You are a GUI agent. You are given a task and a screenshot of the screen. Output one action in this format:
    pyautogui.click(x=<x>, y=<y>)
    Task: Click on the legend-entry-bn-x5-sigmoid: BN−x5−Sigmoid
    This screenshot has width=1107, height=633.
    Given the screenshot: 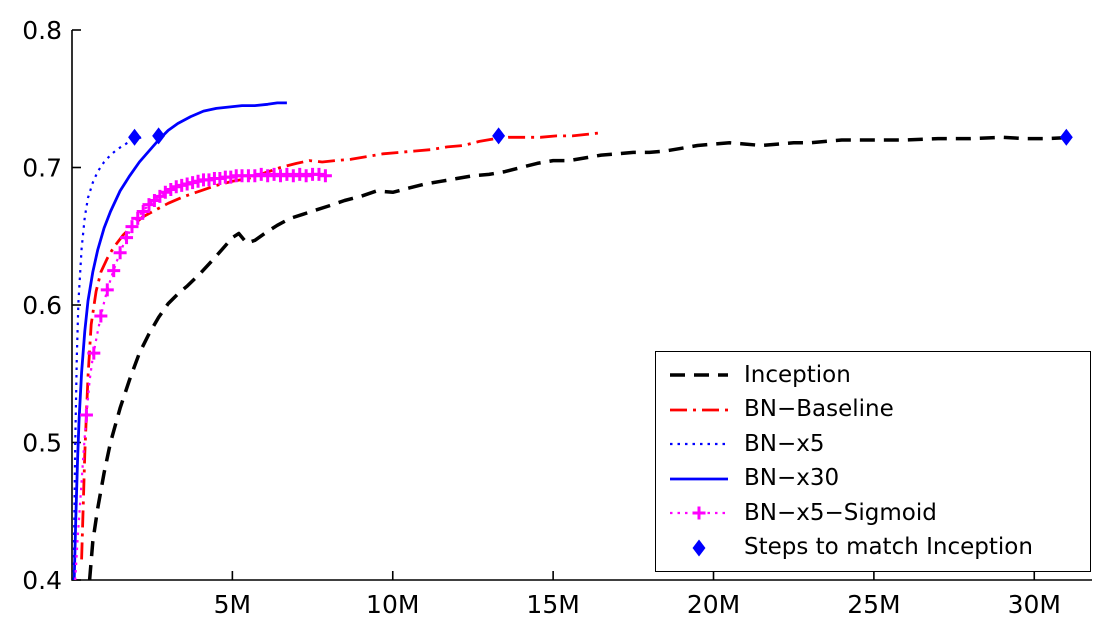 What is the action you would take?
    pyautogui.click(x=873, y=513)
    